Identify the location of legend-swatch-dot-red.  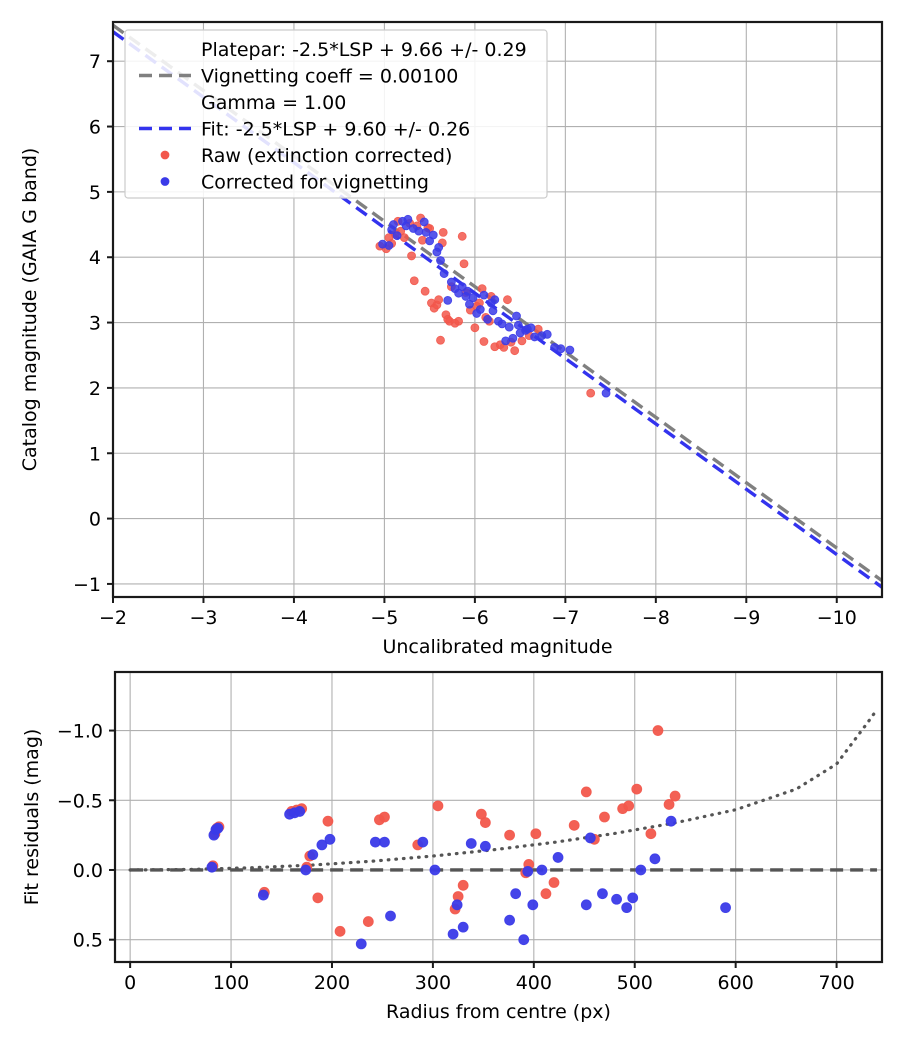
(165, 155).